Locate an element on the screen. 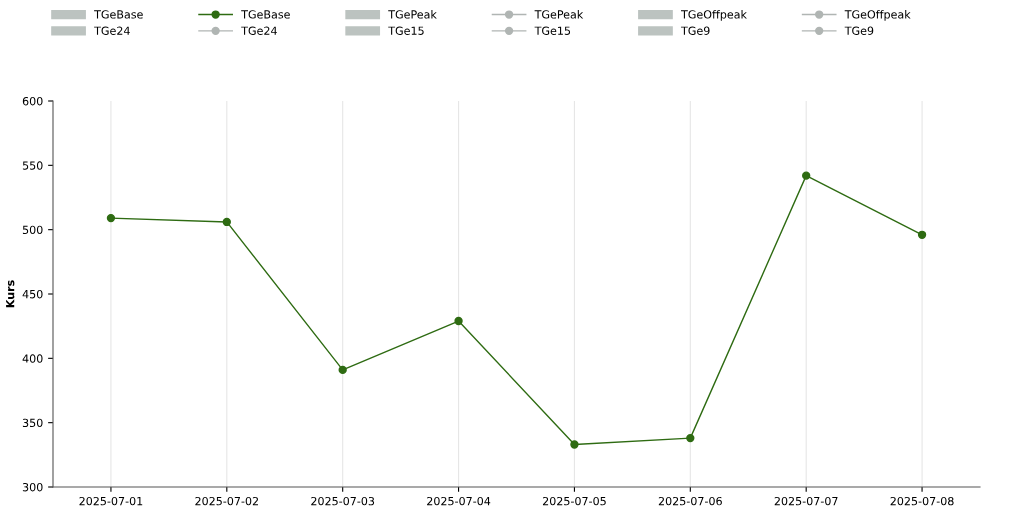  y-axis-title: Kurs is located at coordinates (10, 294).